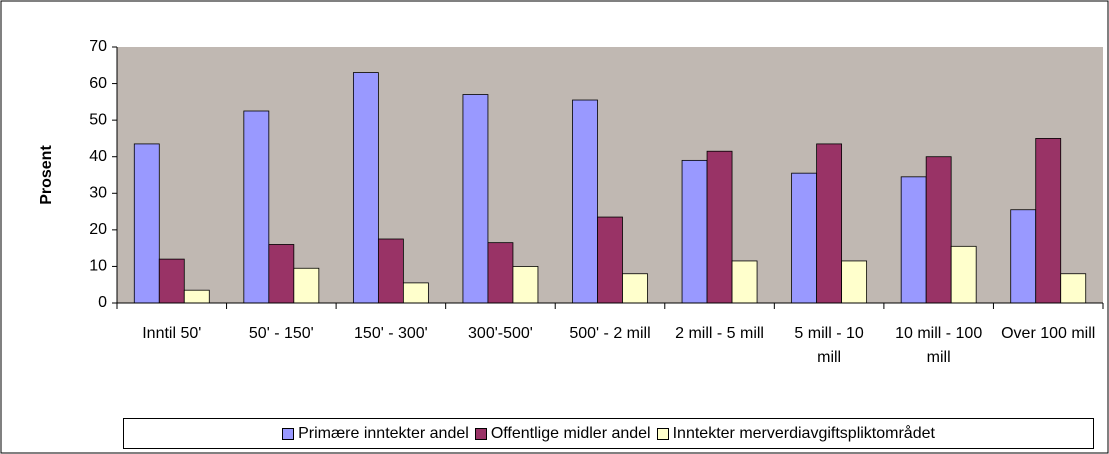 The height and width of the screenshot is (454, 1109). Describe the element at coordinates (46, 175) in the screenshot. I see `y-axis-label: Prosent` at that location.